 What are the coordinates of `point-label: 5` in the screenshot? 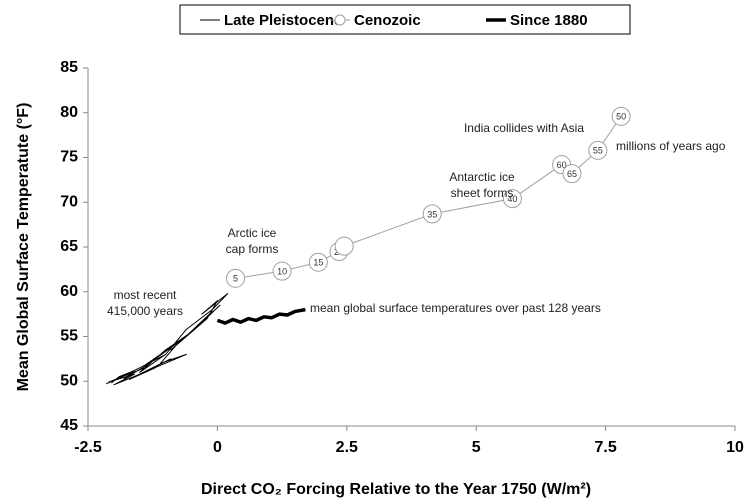 It's located at (235, 279).